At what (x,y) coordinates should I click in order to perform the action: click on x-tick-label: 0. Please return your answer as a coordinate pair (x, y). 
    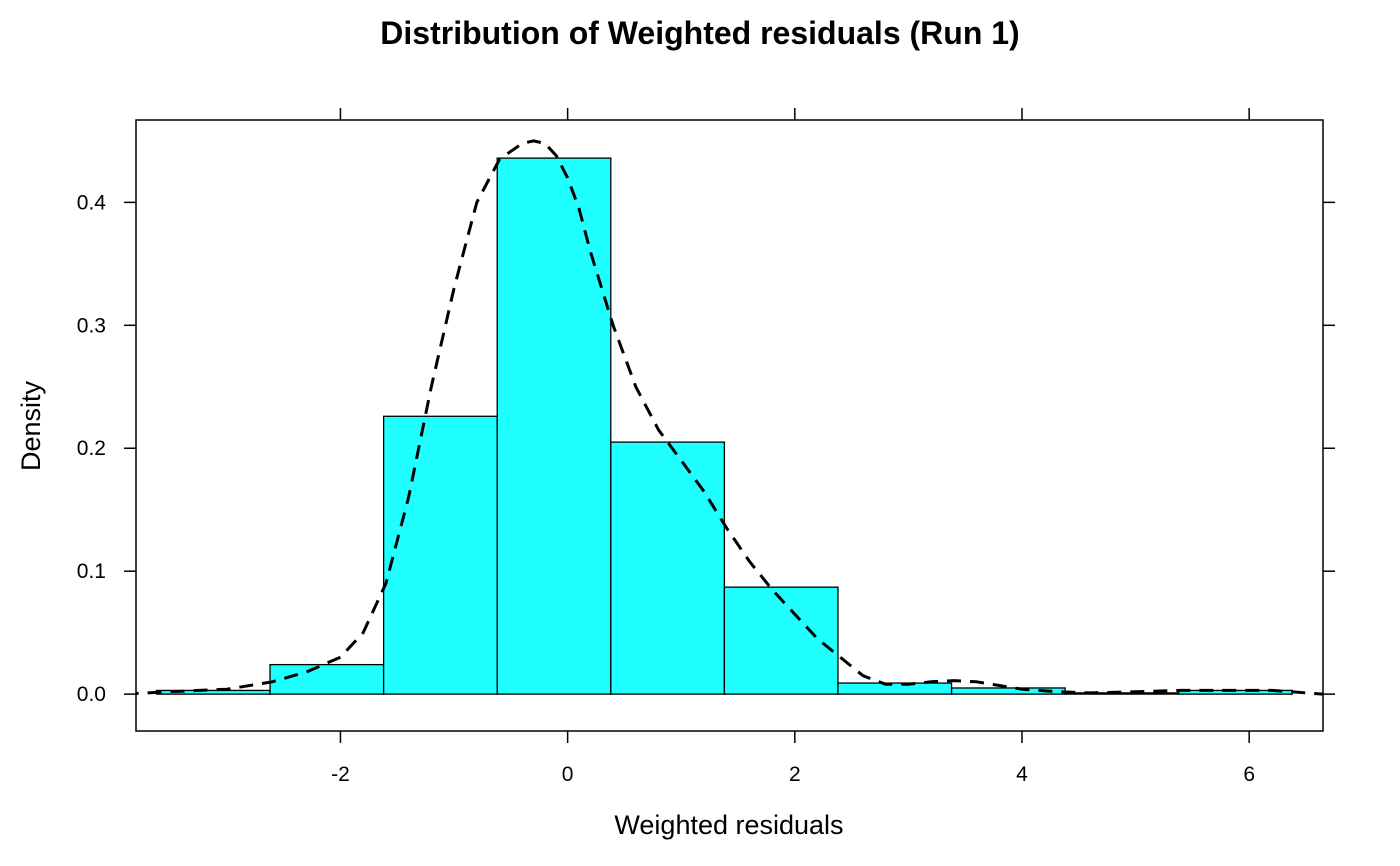
    Looking at the image, I should click on (568, 774).